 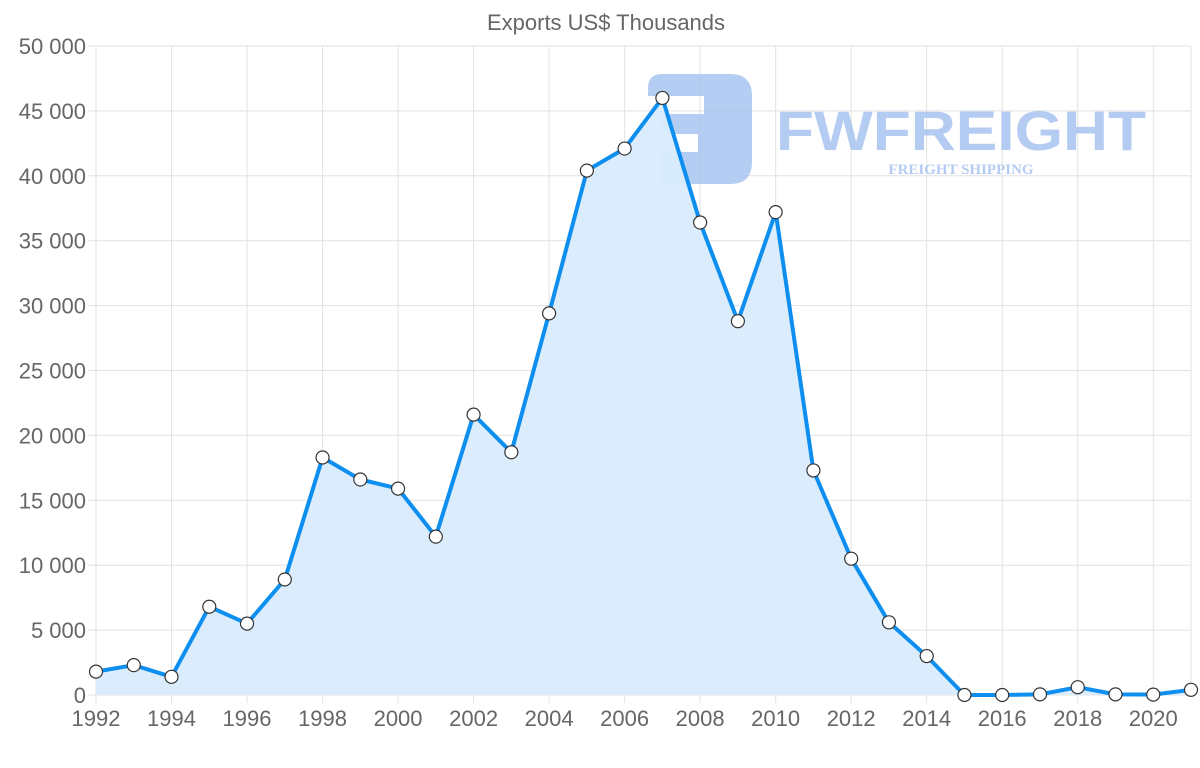 I want to click on x-tick-label: 2008, so click(x=700, y=718).